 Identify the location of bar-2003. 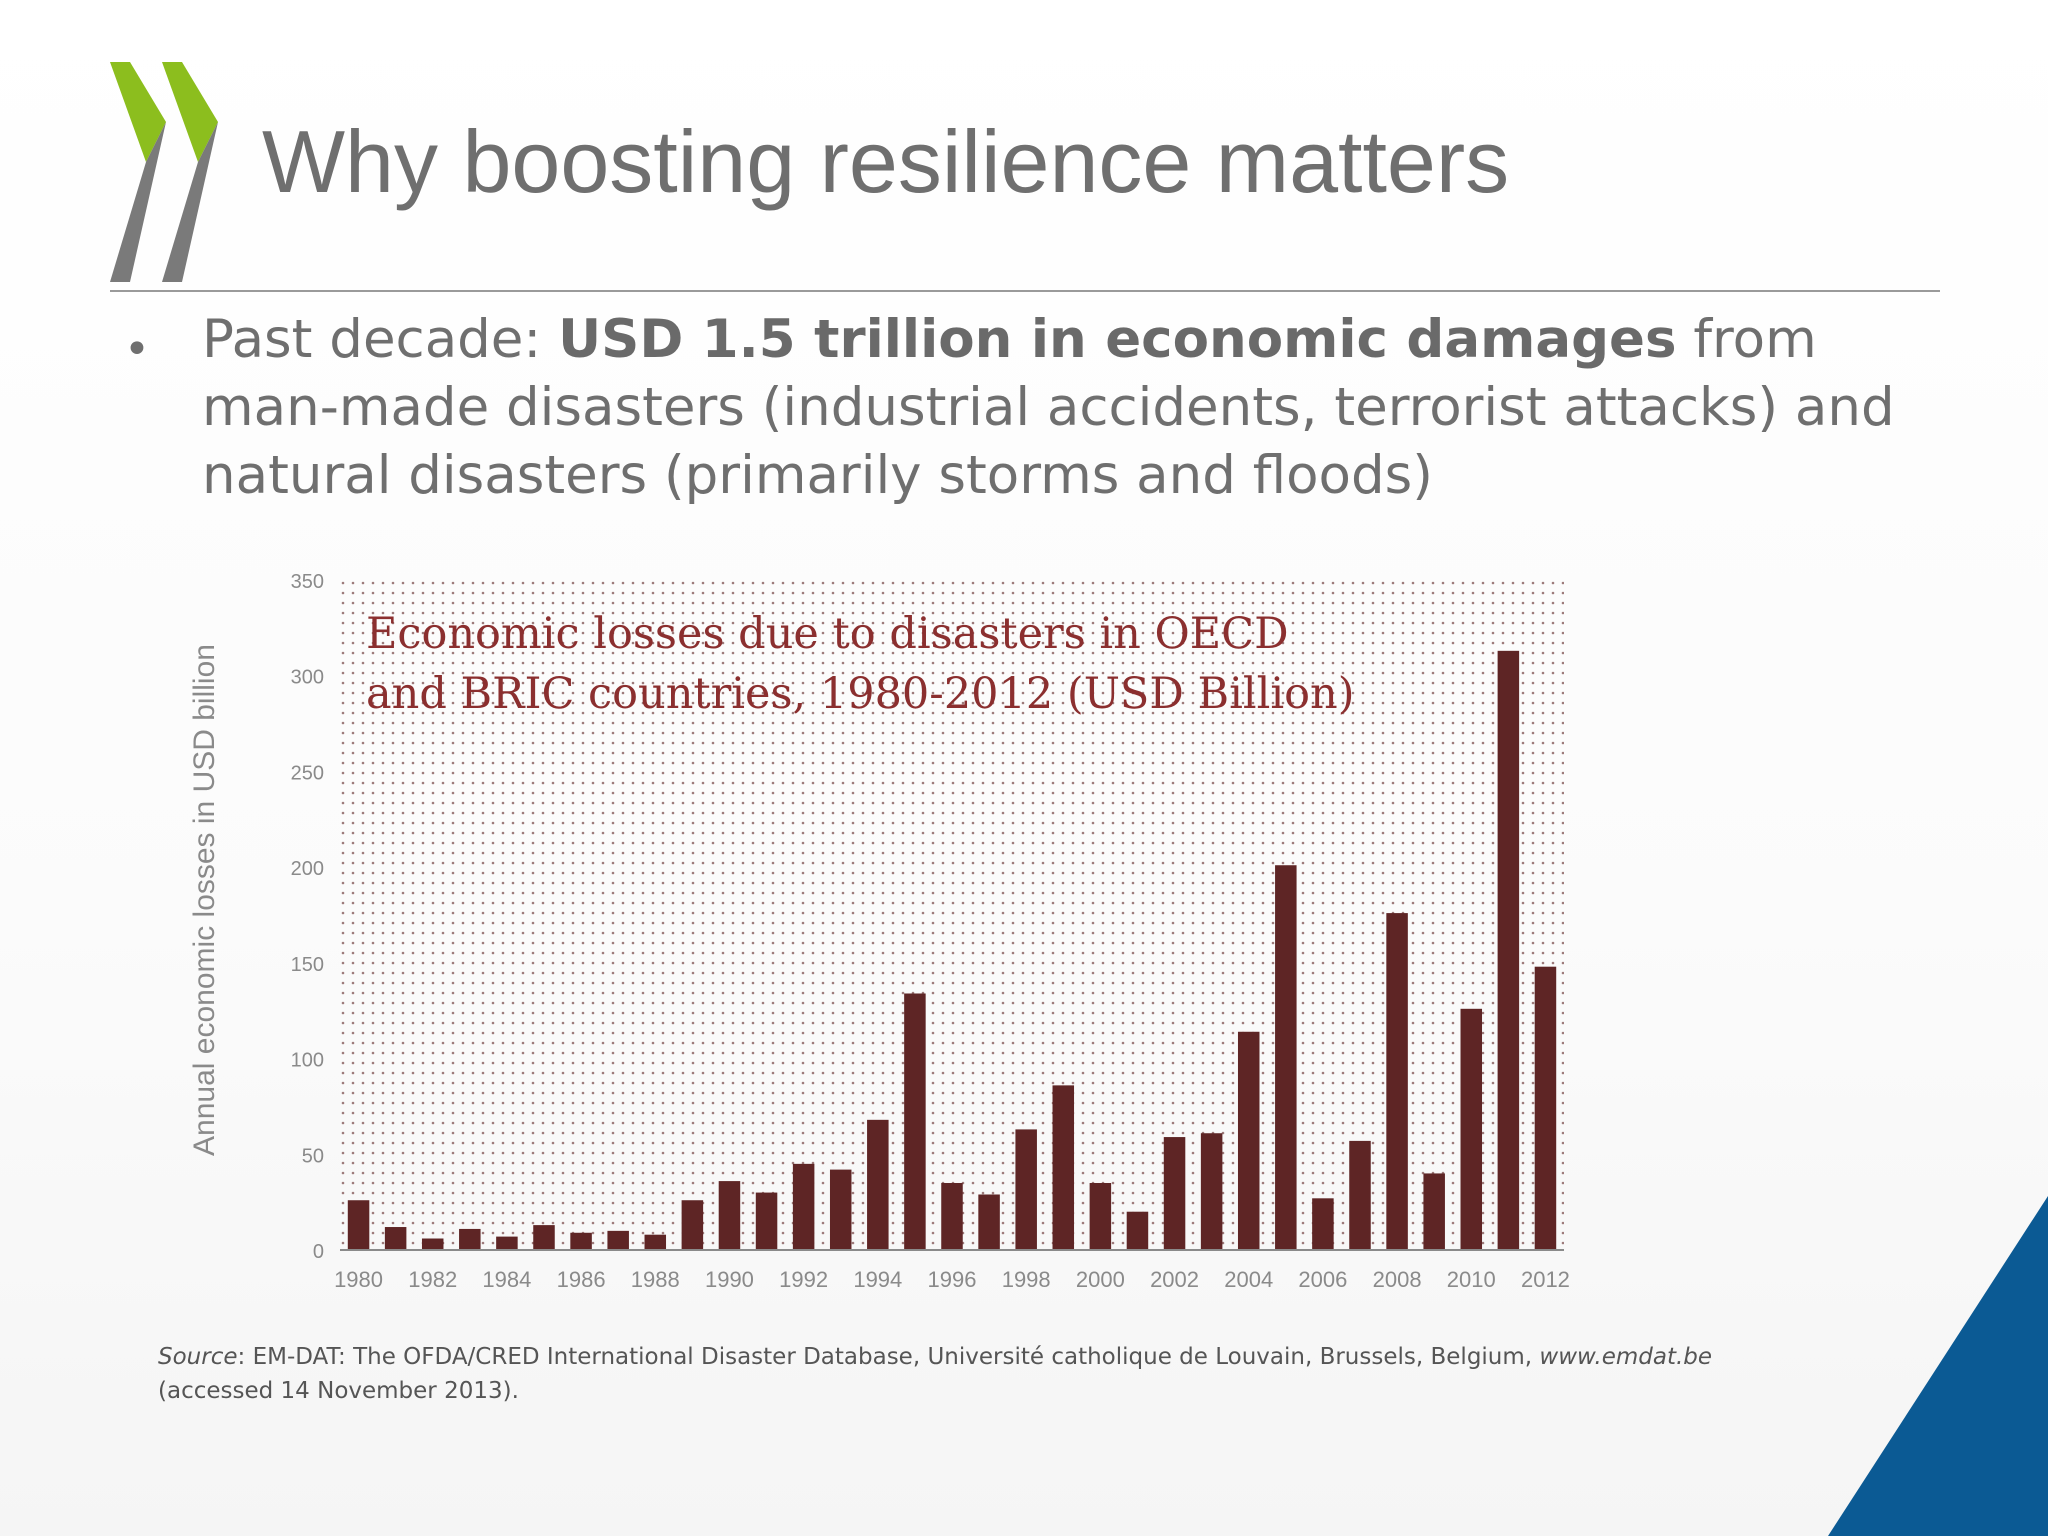
(1211, 1191).